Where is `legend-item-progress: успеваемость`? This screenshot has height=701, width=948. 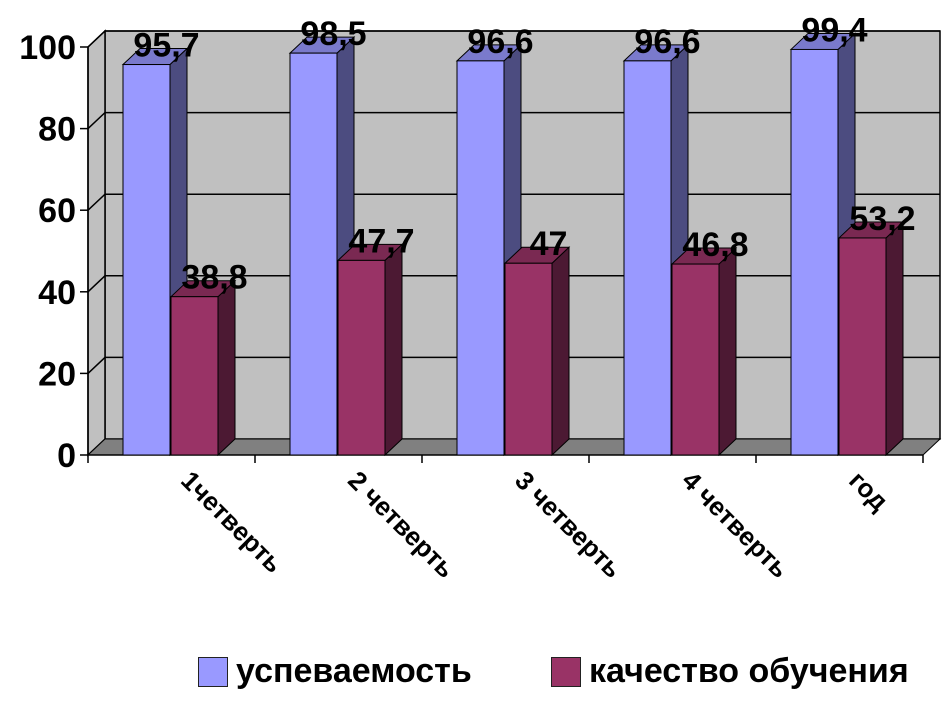
legend-item-progress: успеваемость is located at coordinates (335, 671).